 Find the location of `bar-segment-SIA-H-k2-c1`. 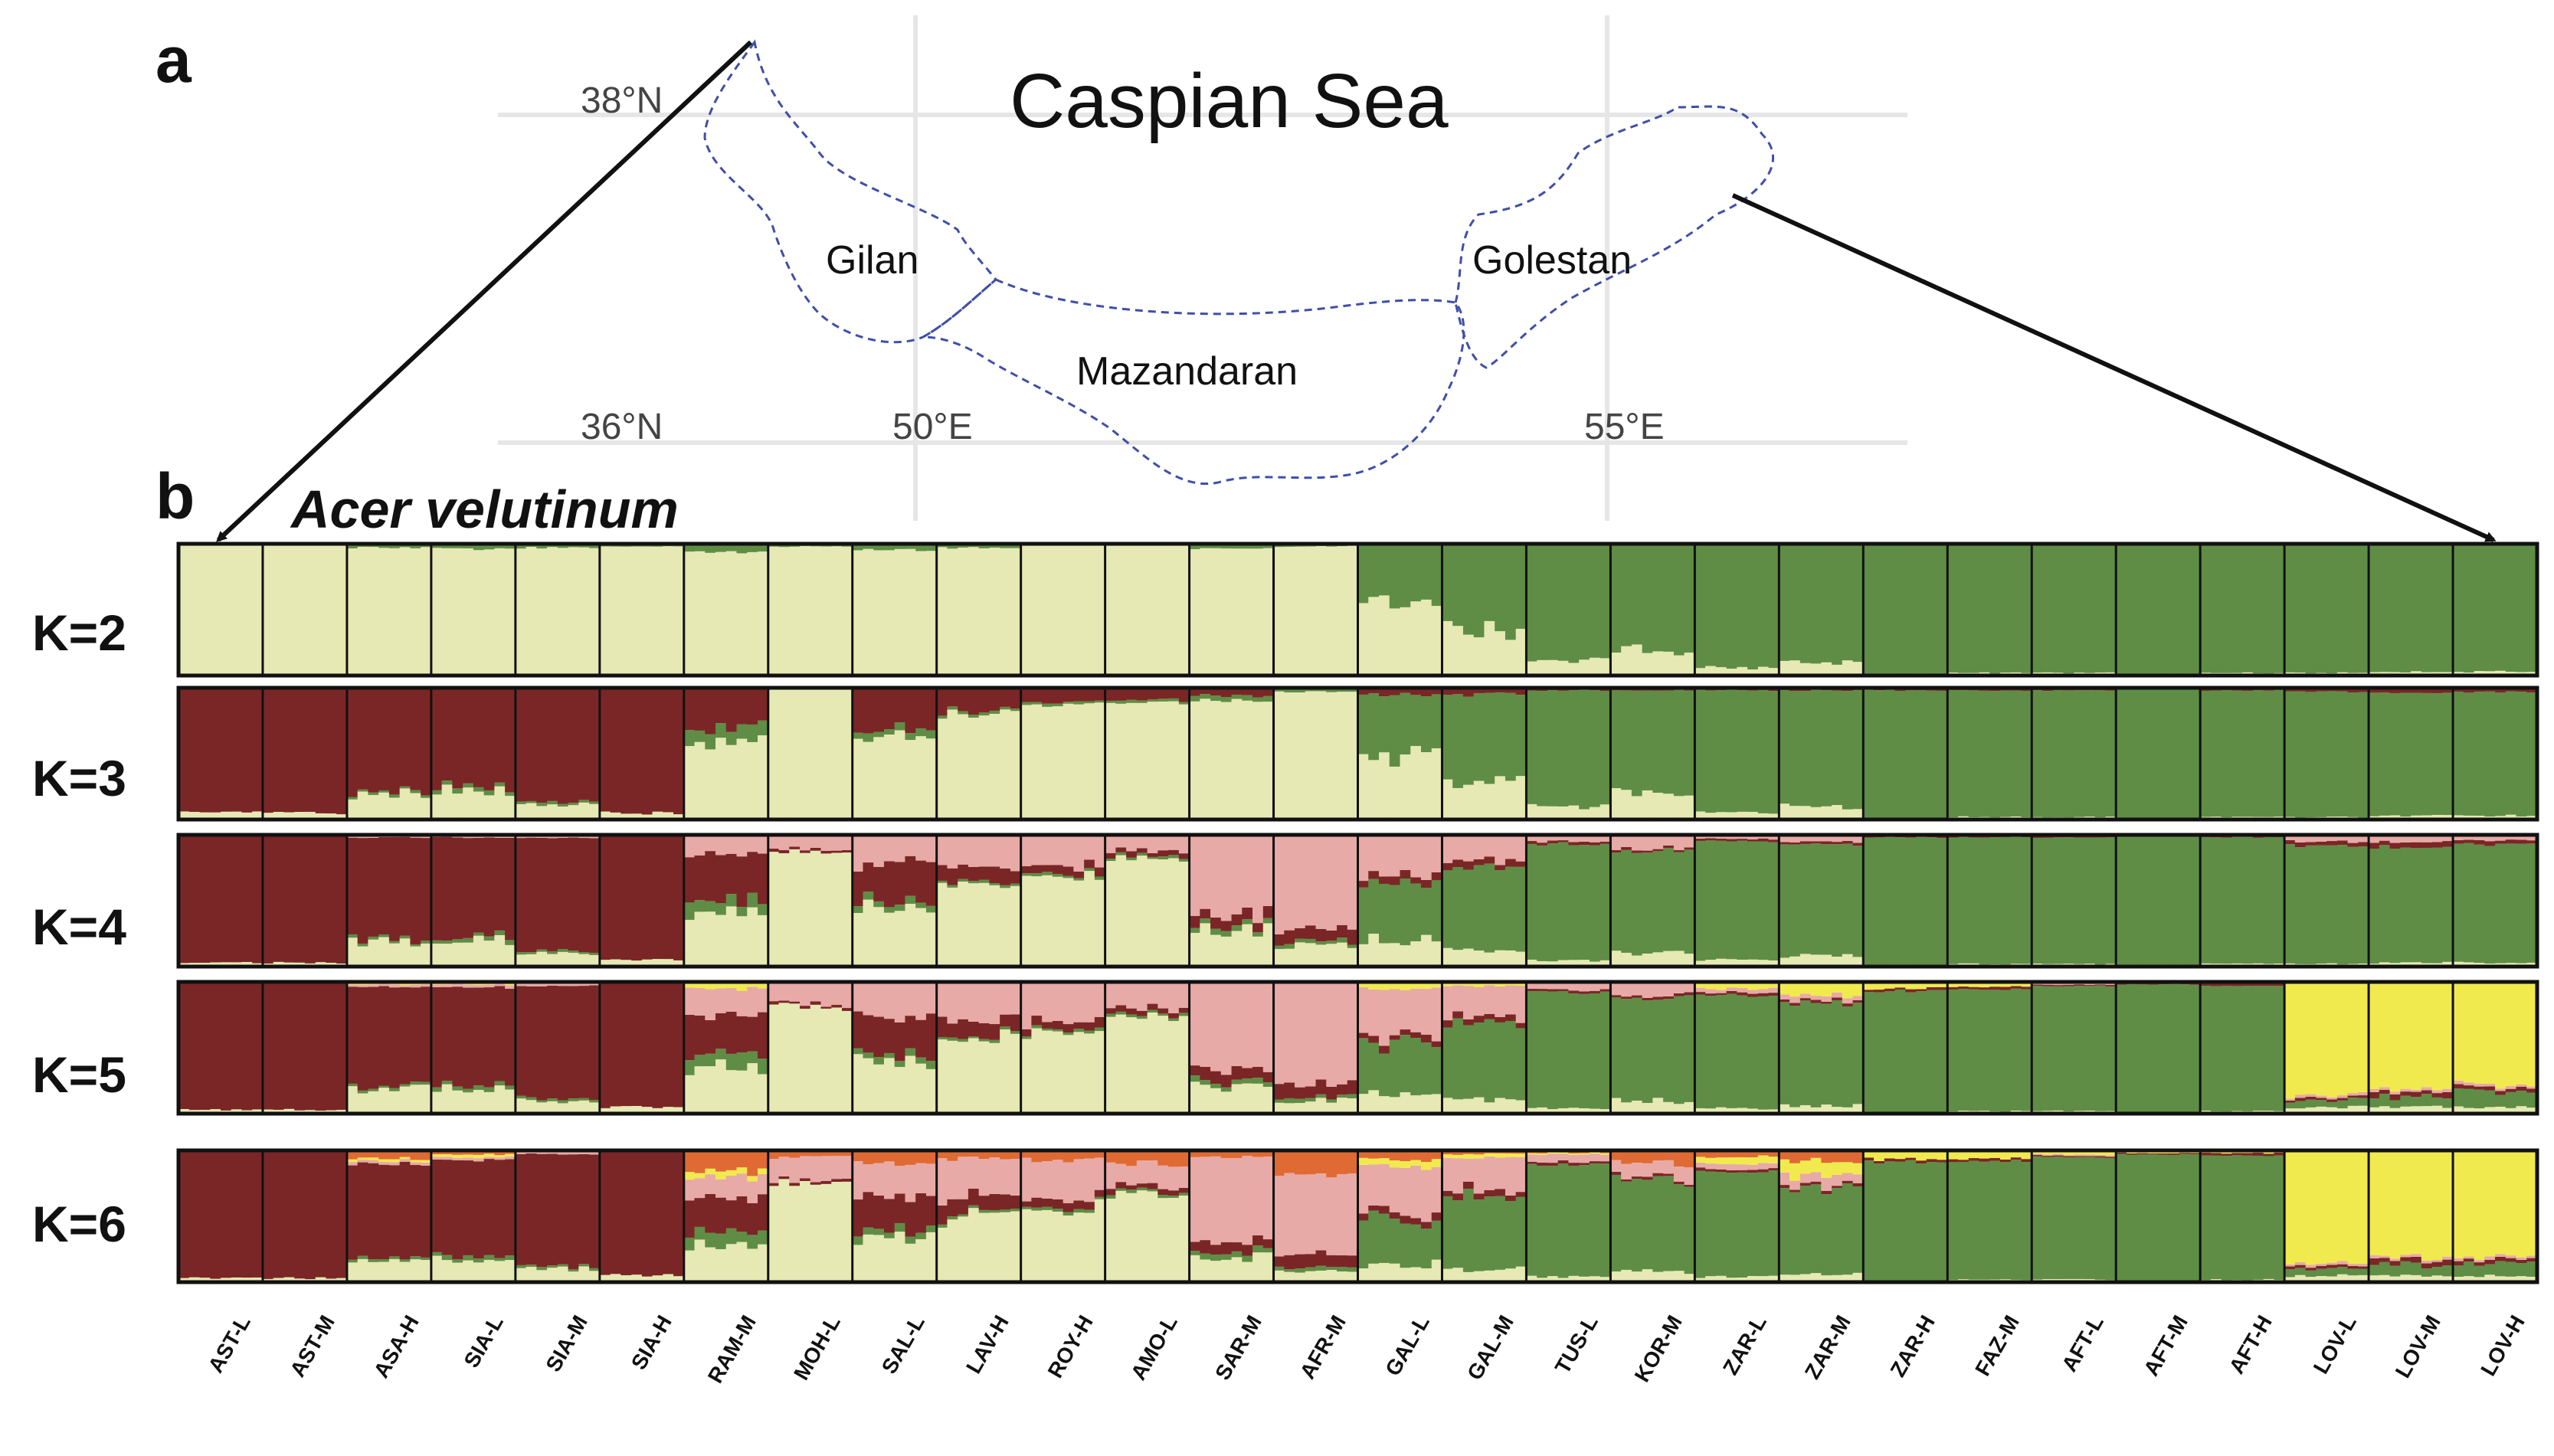

bar-segment-SIA-H-k2-c1 is located at coordinates (637, 611).